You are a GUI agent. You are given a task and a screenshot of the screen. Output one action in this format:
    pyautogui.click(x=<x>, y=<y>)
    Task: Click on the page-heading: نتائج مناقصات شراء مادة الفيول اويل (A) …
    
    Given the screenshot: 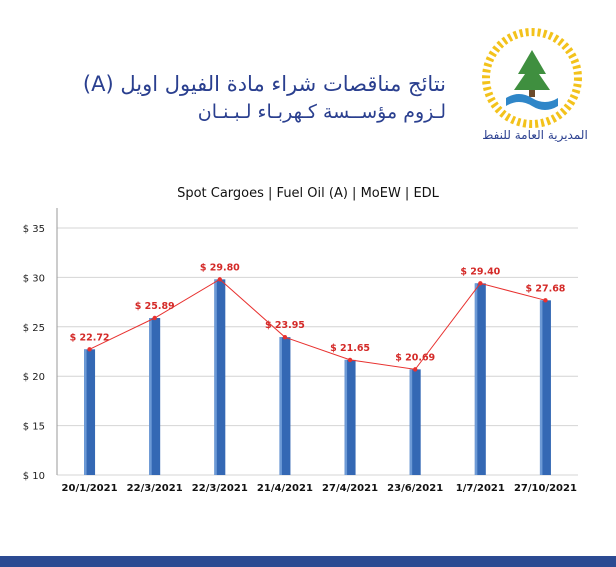 What is the action you would take?
    pyautogui.click(x=236, y=98)
    